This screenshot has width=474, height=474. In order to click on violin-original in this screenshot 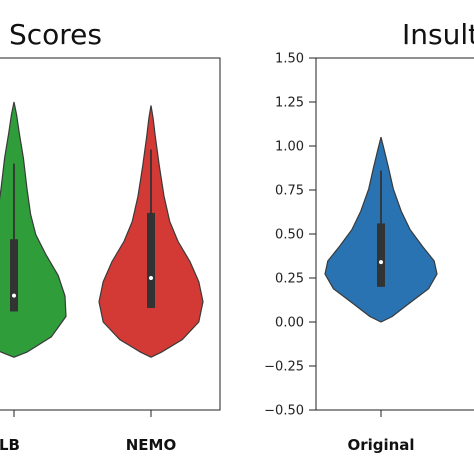, I will do `click(381, 230)`.